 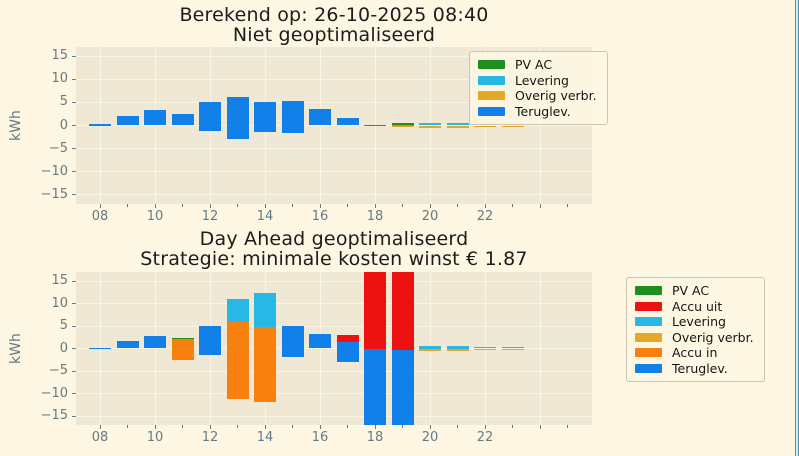 I want to click on bar-teruglev-h15, so click(x=292, y=341).